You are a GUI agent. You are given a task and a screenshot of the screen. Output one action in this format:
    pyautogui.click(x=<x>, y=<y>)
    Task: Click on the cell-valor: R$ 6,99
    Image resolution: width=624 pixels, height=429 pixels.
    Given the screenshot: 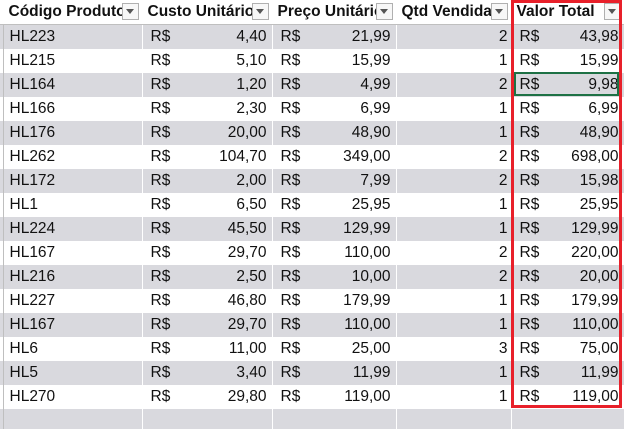 What is the action you would take?
    pyautogui.click(x=567, y=109)
    